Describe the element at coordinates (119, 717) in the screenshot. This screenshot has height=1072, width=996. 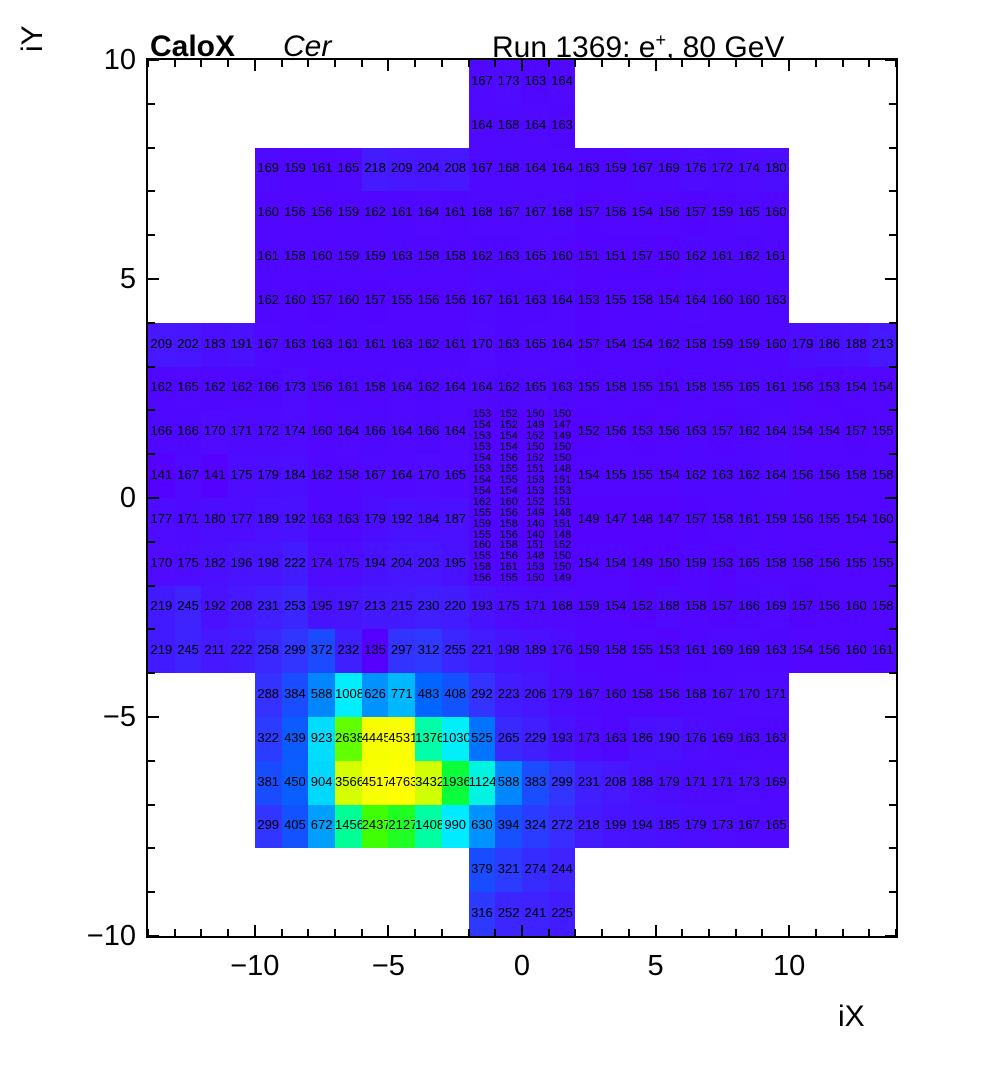
I see `y-tick-label: −5` at that location.